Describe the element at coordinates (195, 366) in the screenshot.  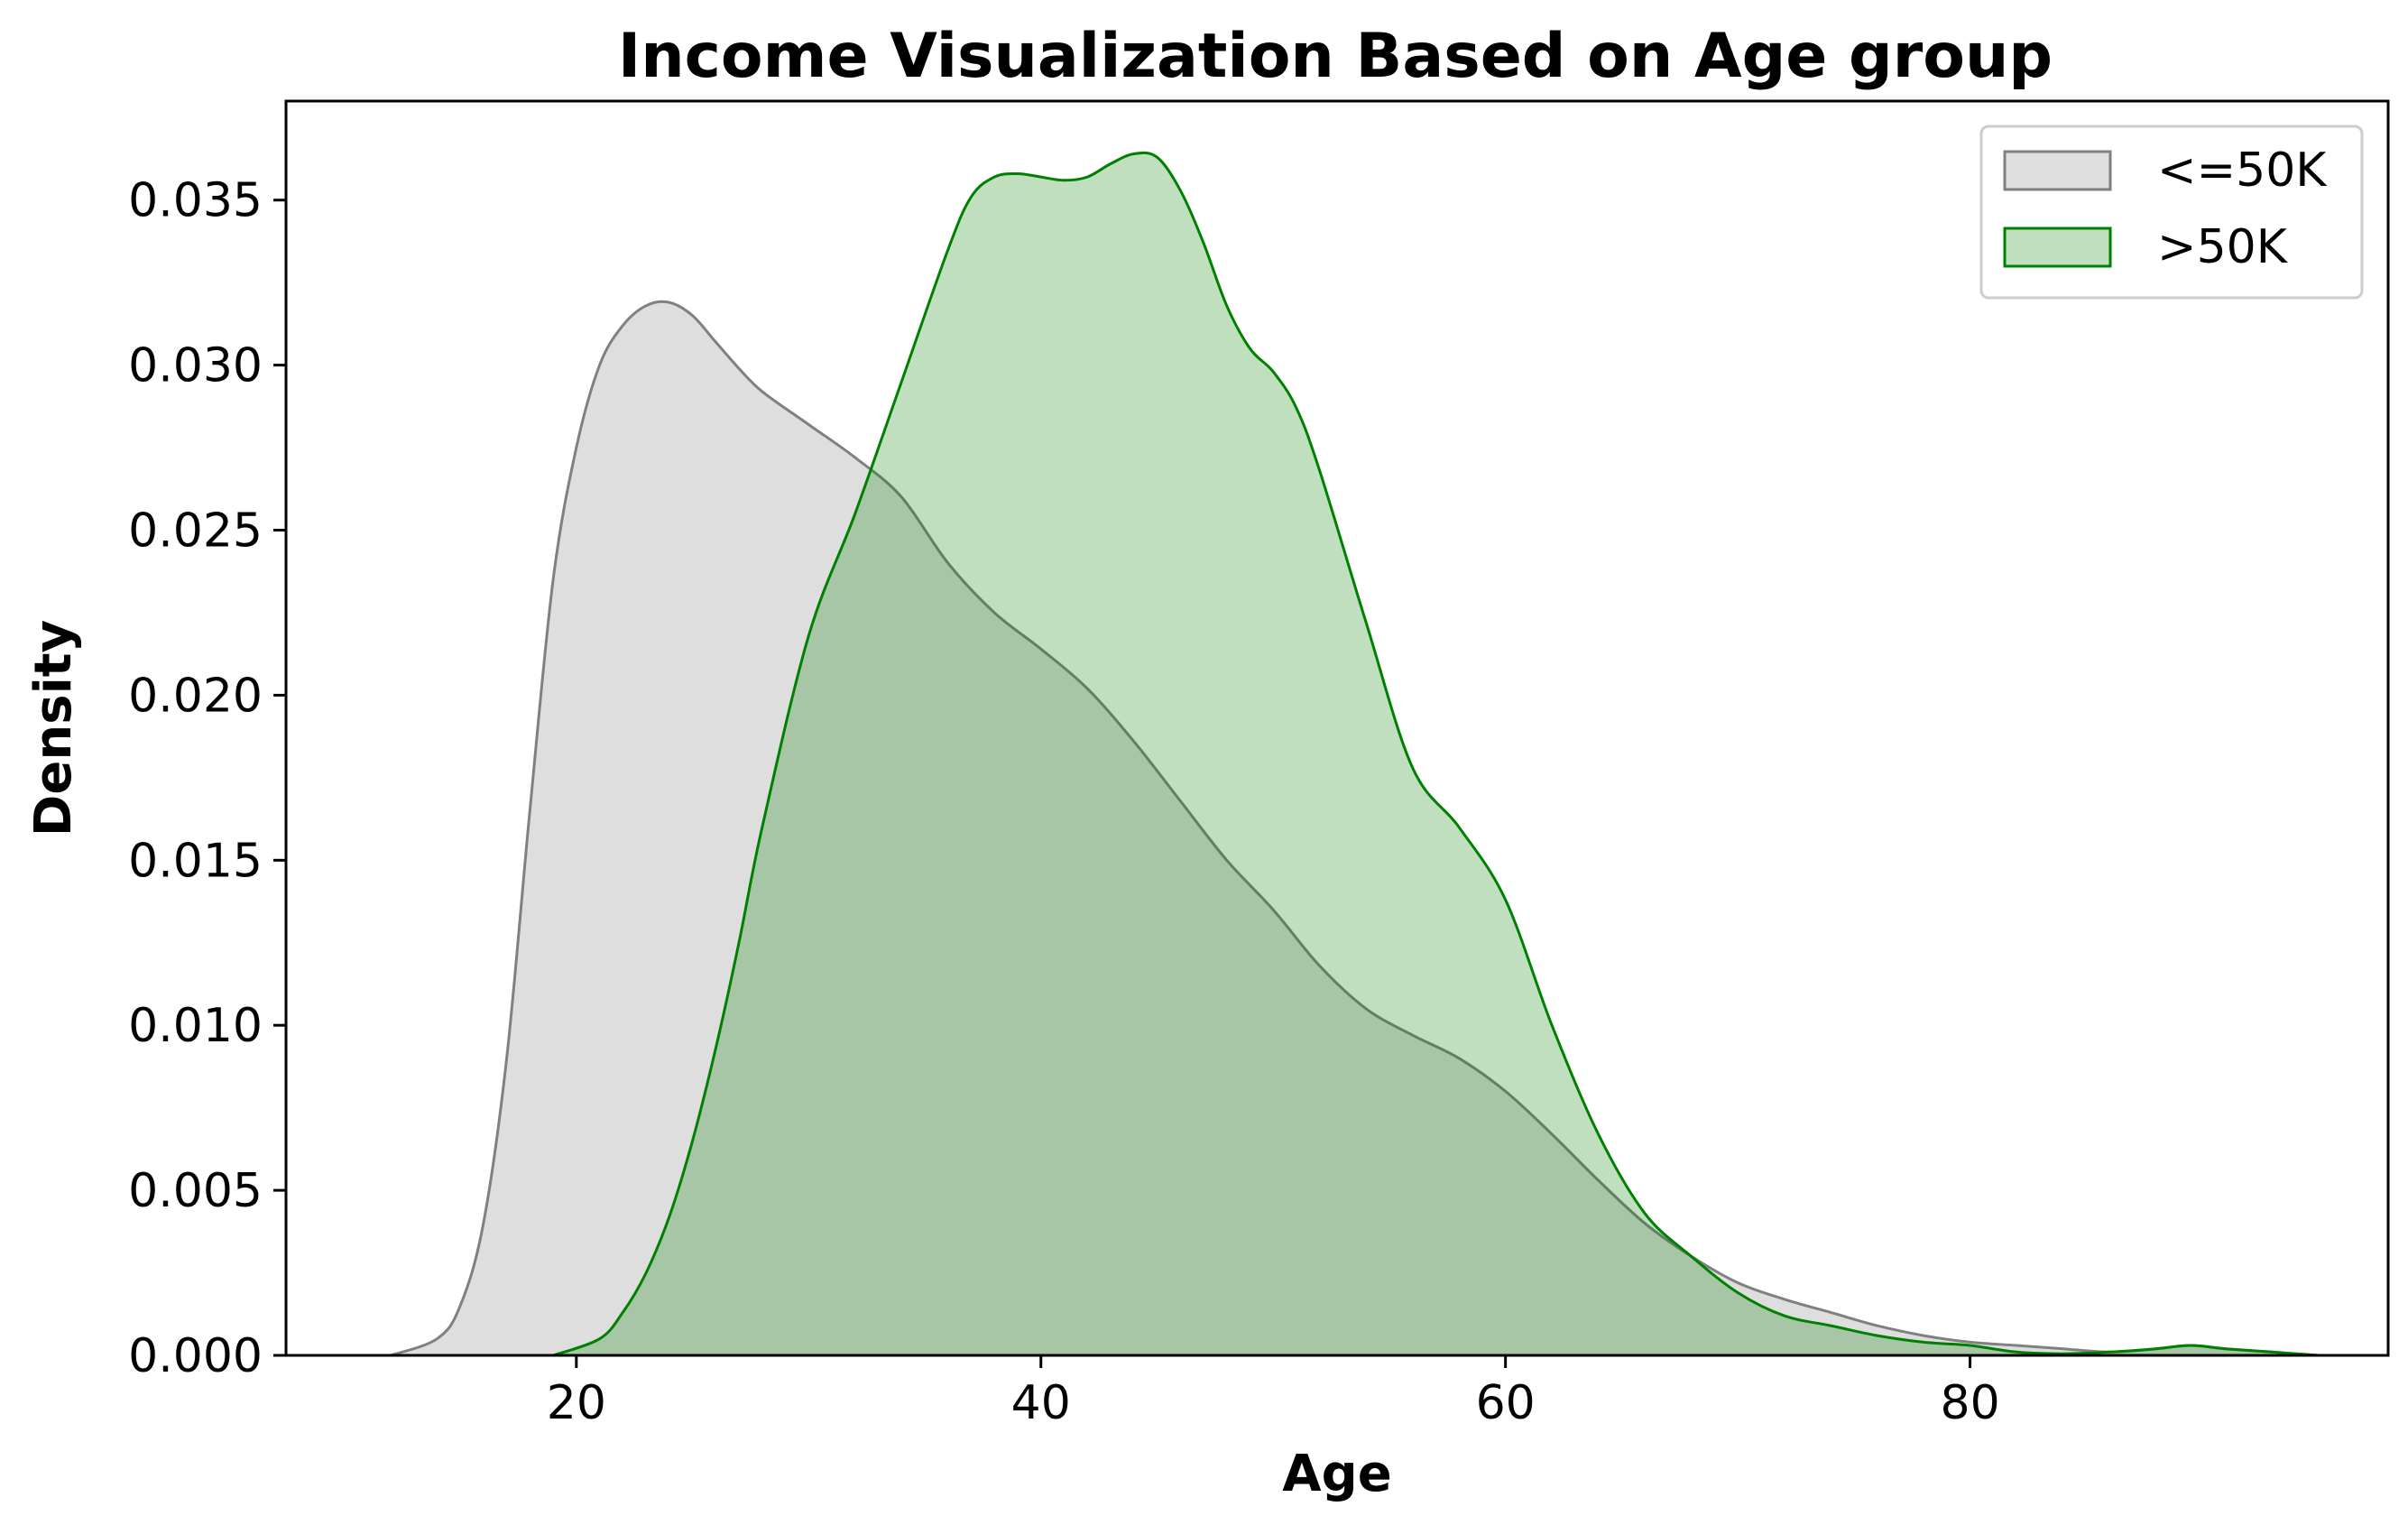
I see `y-tick-label: 0.030` at that location.